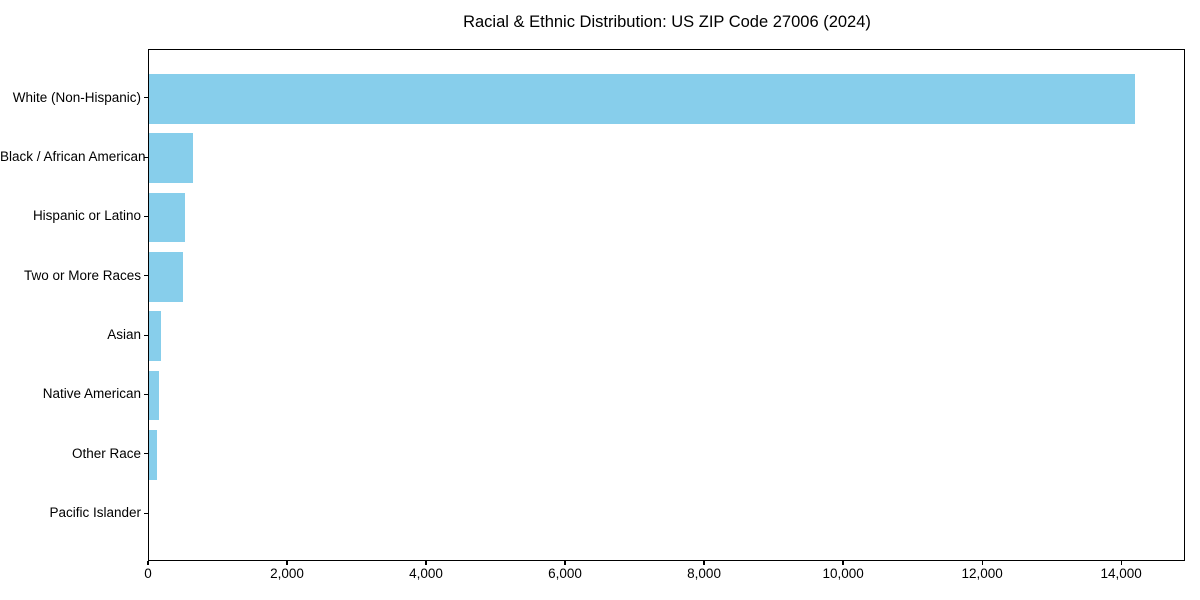 The height and width of the screenshot is (600, 1200). What do you see at coordinates (1121, 573) in the screenshot?
I see `x-axis-tick-label: 14,000` at bounding box center [1121, 573].